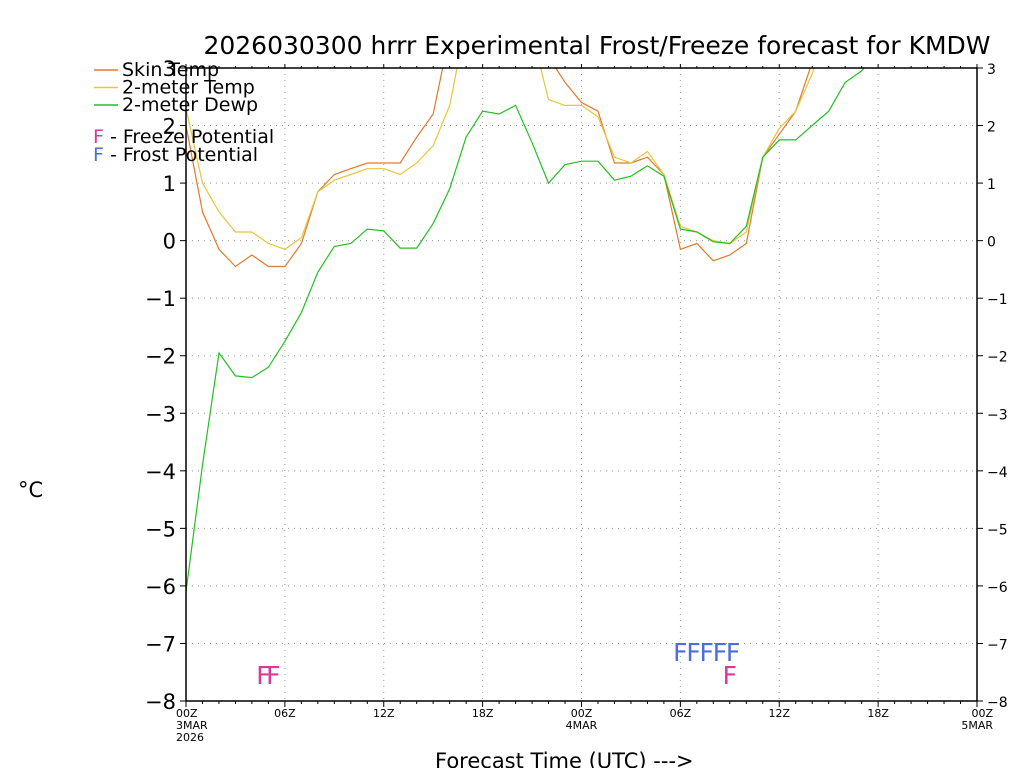 The image size is (1024, 768). Describe the element at coordinates (582, 725) in the screenshot. I see `x-tick-label: 4MAR` at that location.